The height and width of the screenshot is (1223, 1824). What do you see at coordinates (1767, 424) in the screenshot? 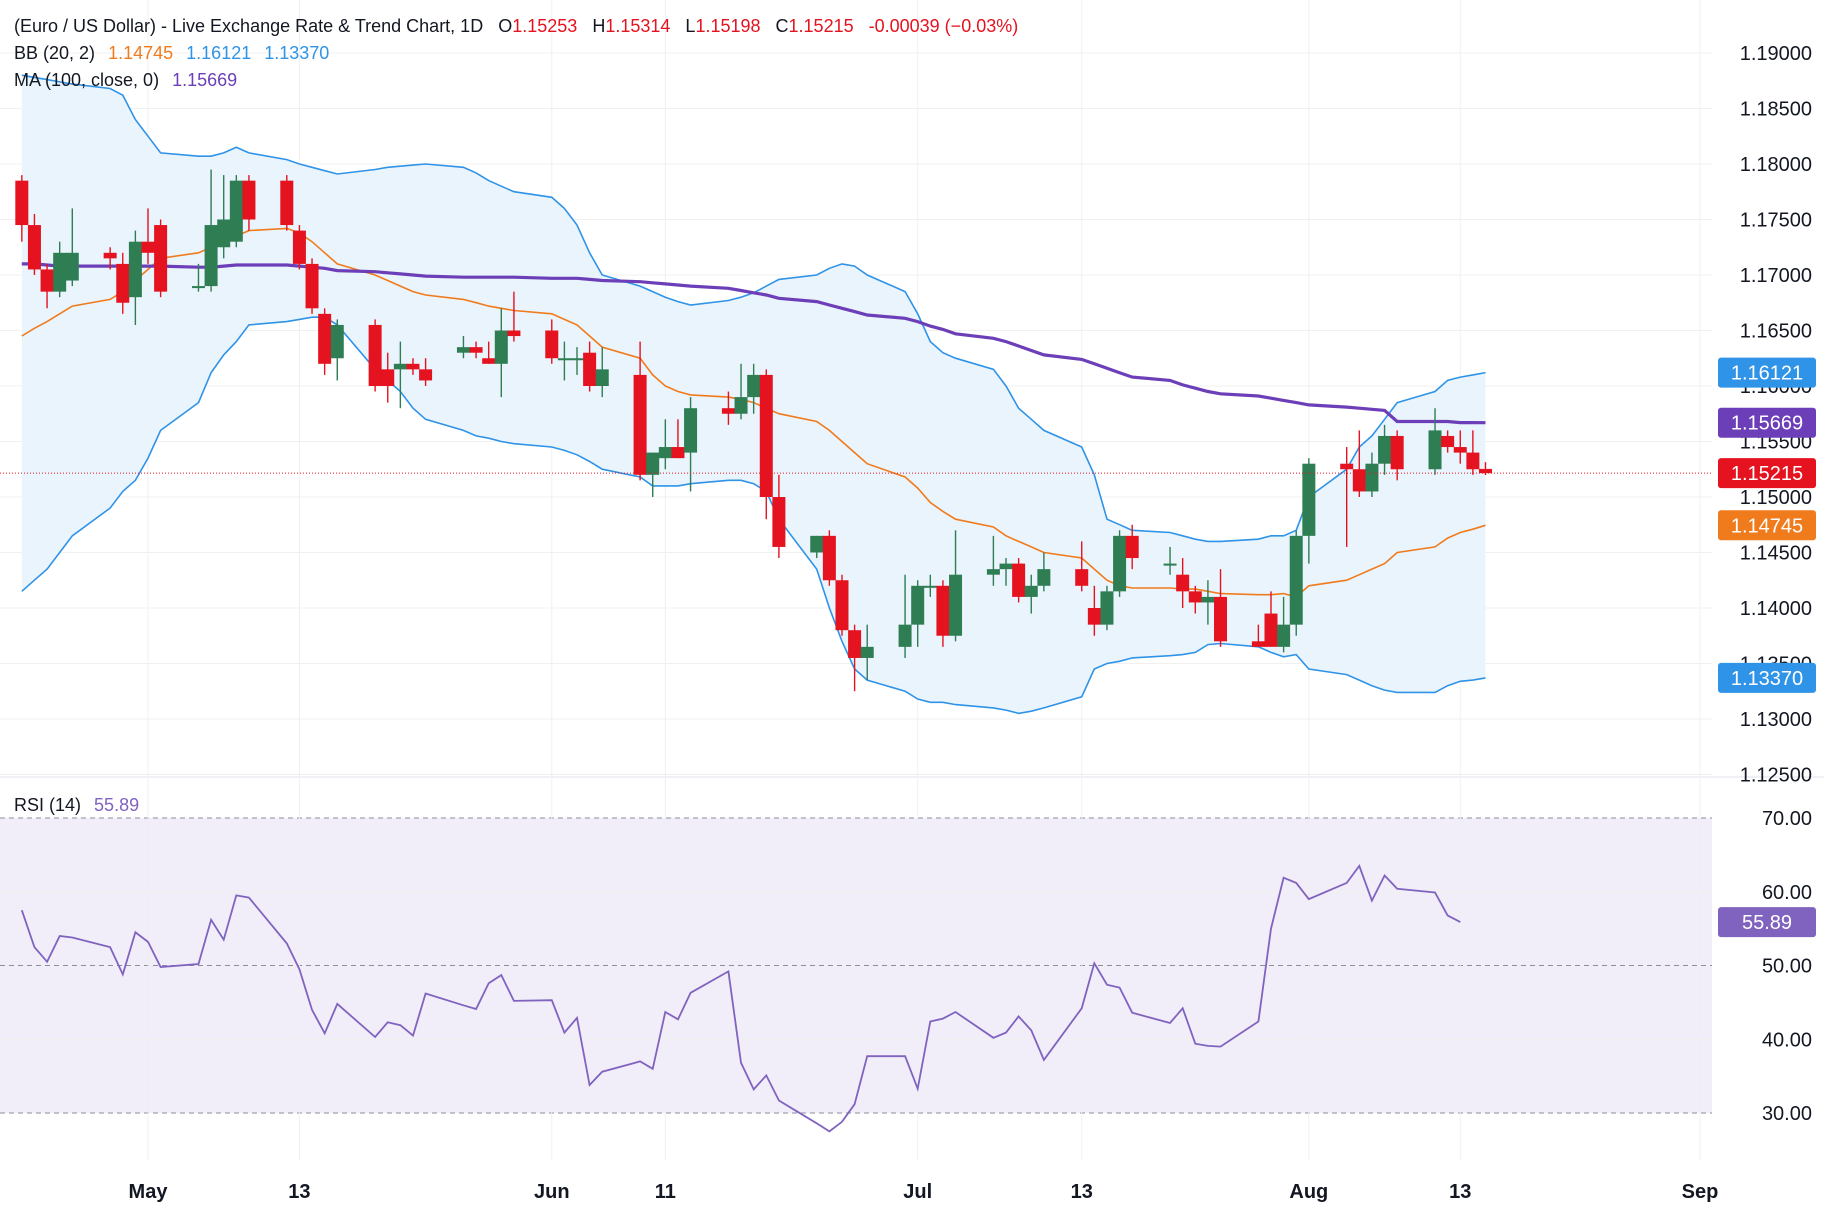
I see `ma-badge-label: 1.15669` at bounding box center [1767, 424].